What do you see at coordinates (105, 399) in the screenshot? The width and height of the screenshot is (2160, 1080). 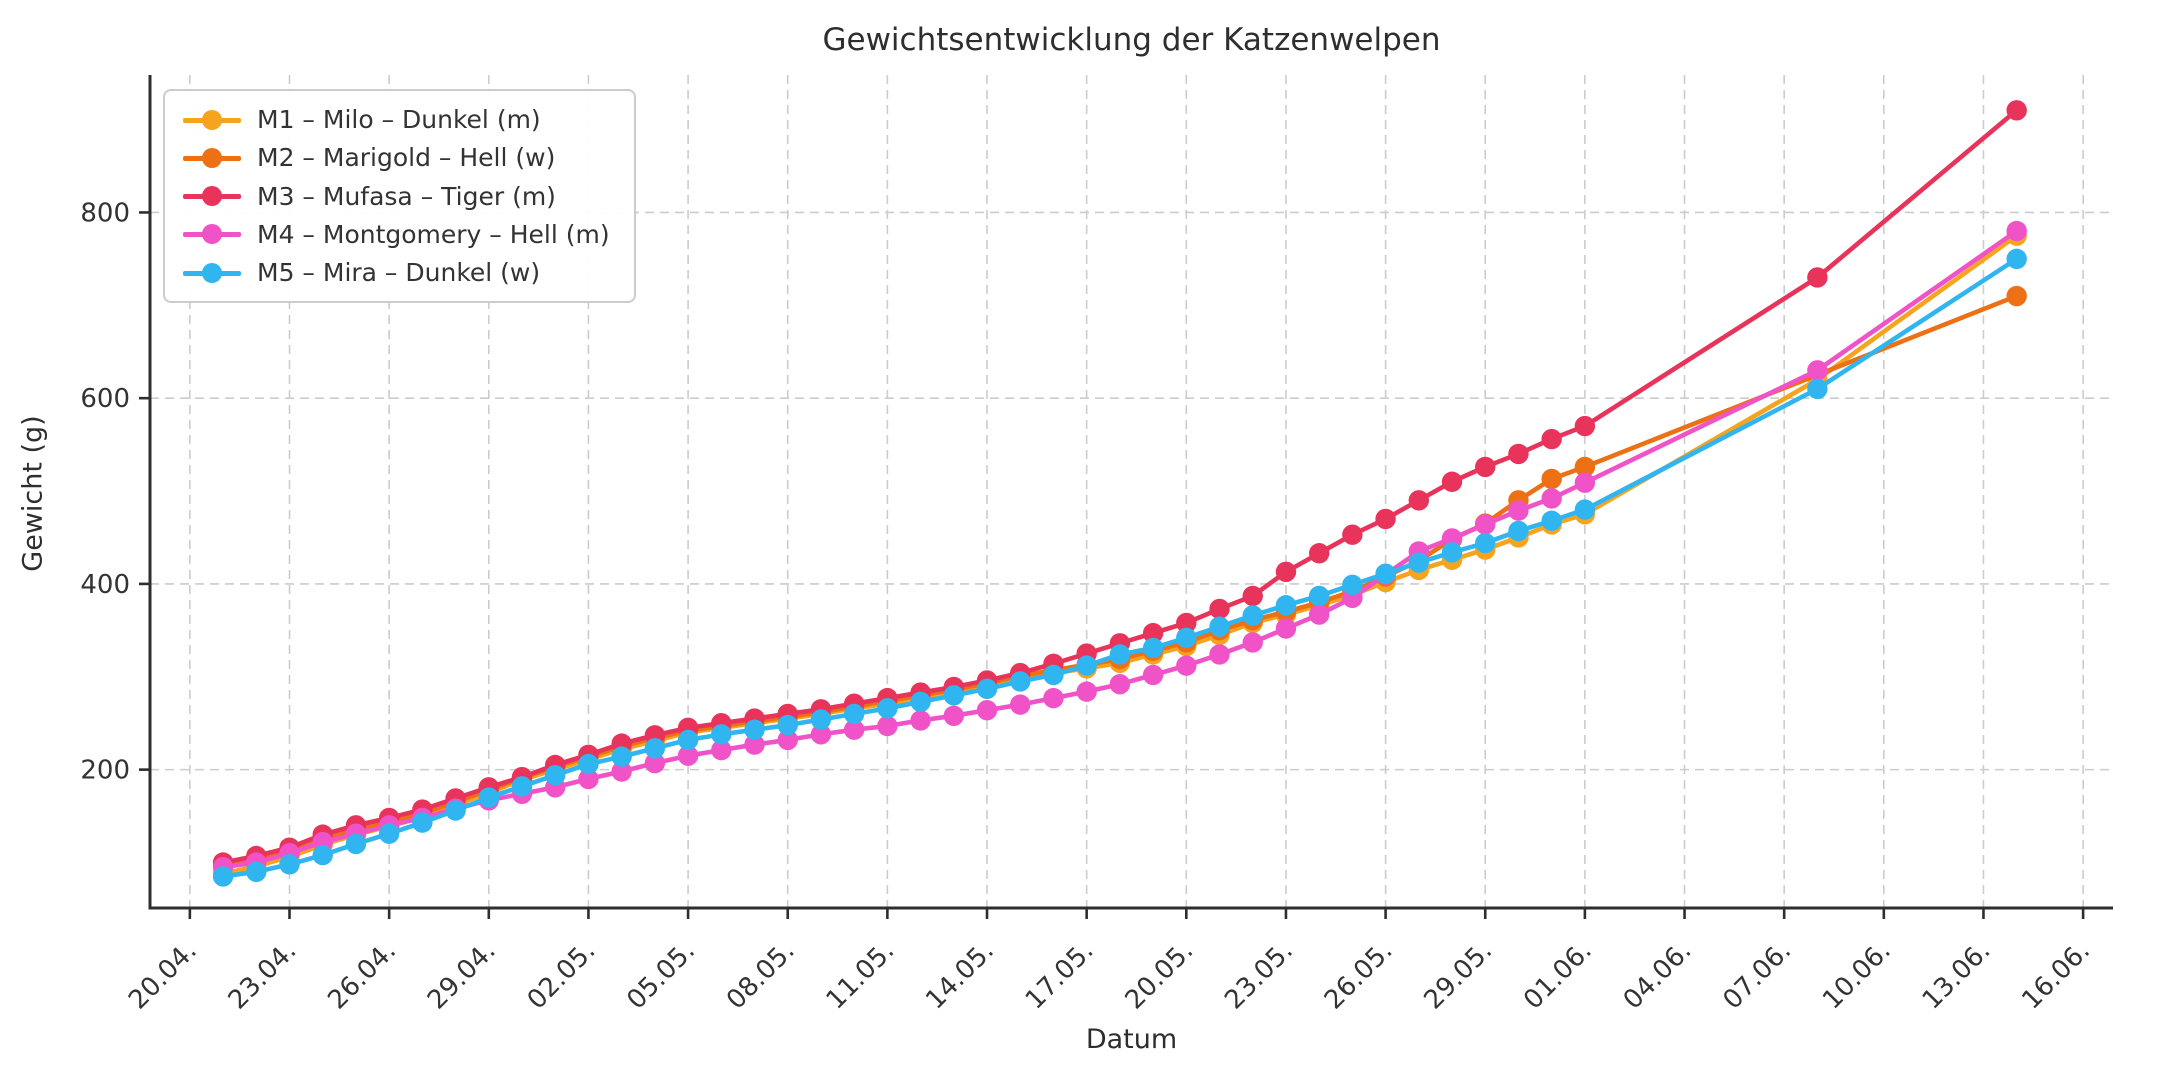 I see `y-tick-label: 600` at bounding box center [105, 399].